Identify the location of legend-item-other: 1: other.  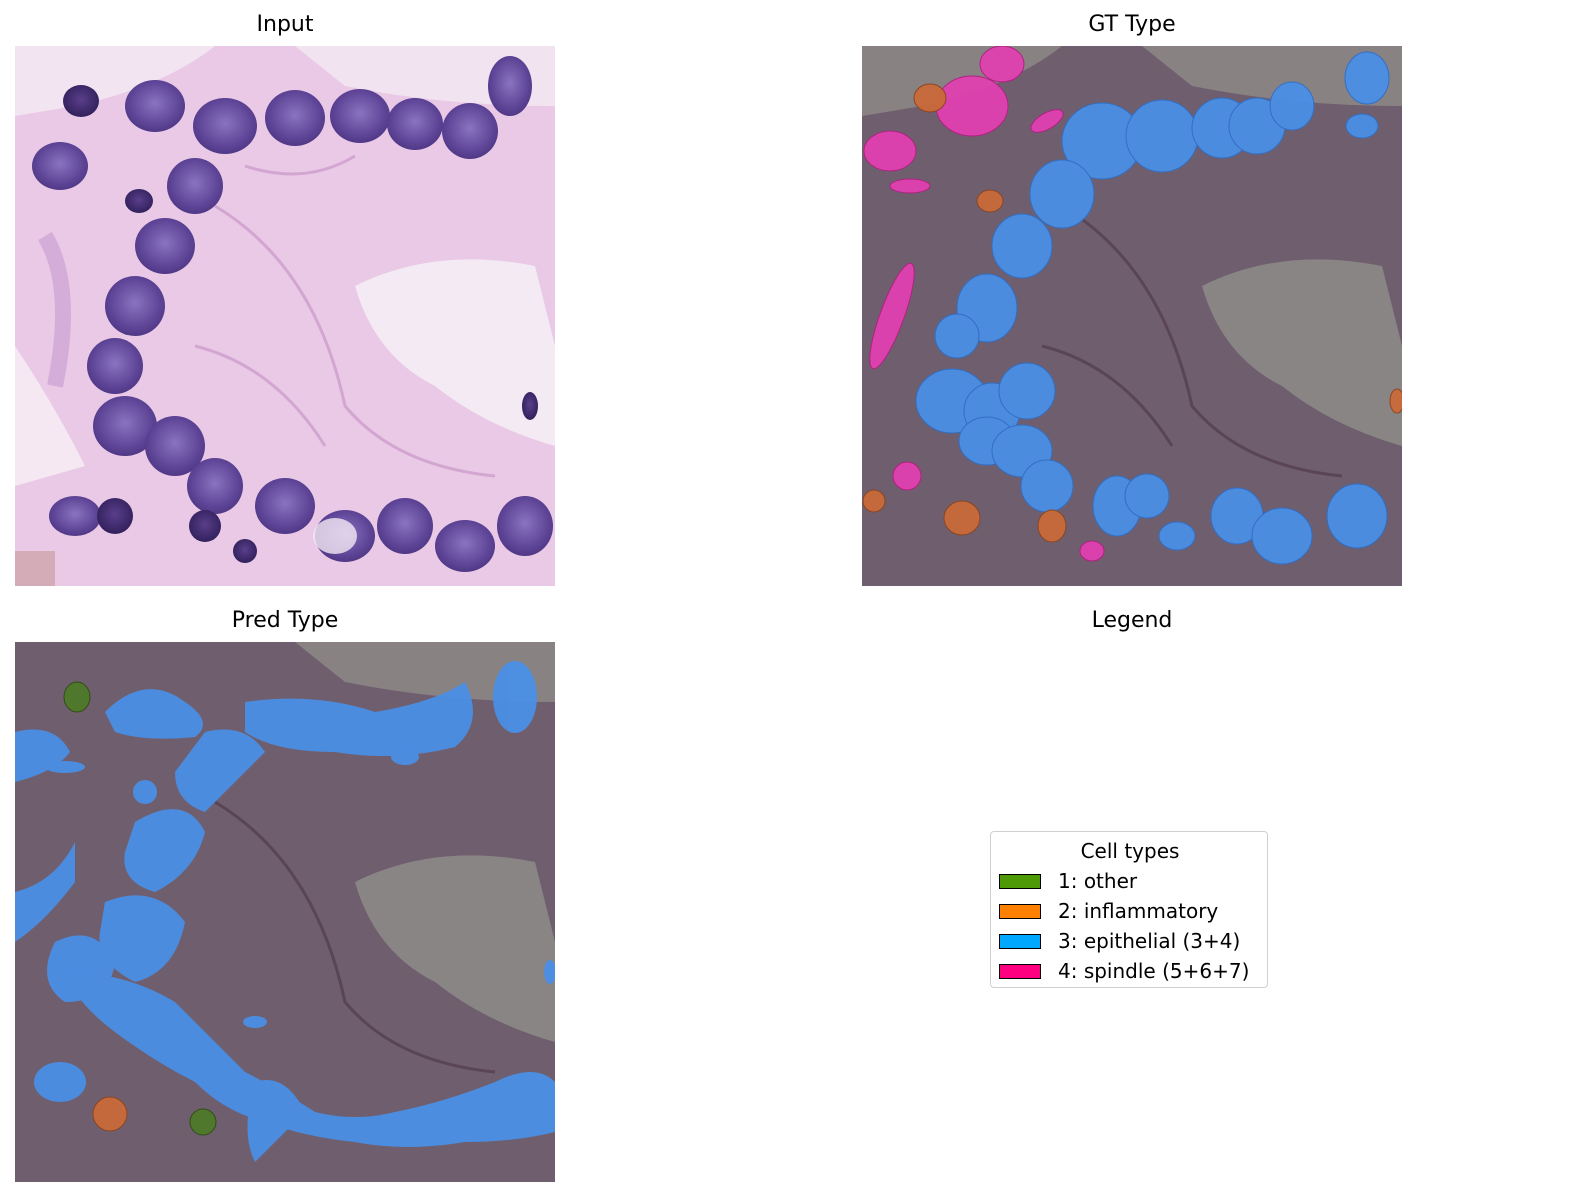
(1068, 881).